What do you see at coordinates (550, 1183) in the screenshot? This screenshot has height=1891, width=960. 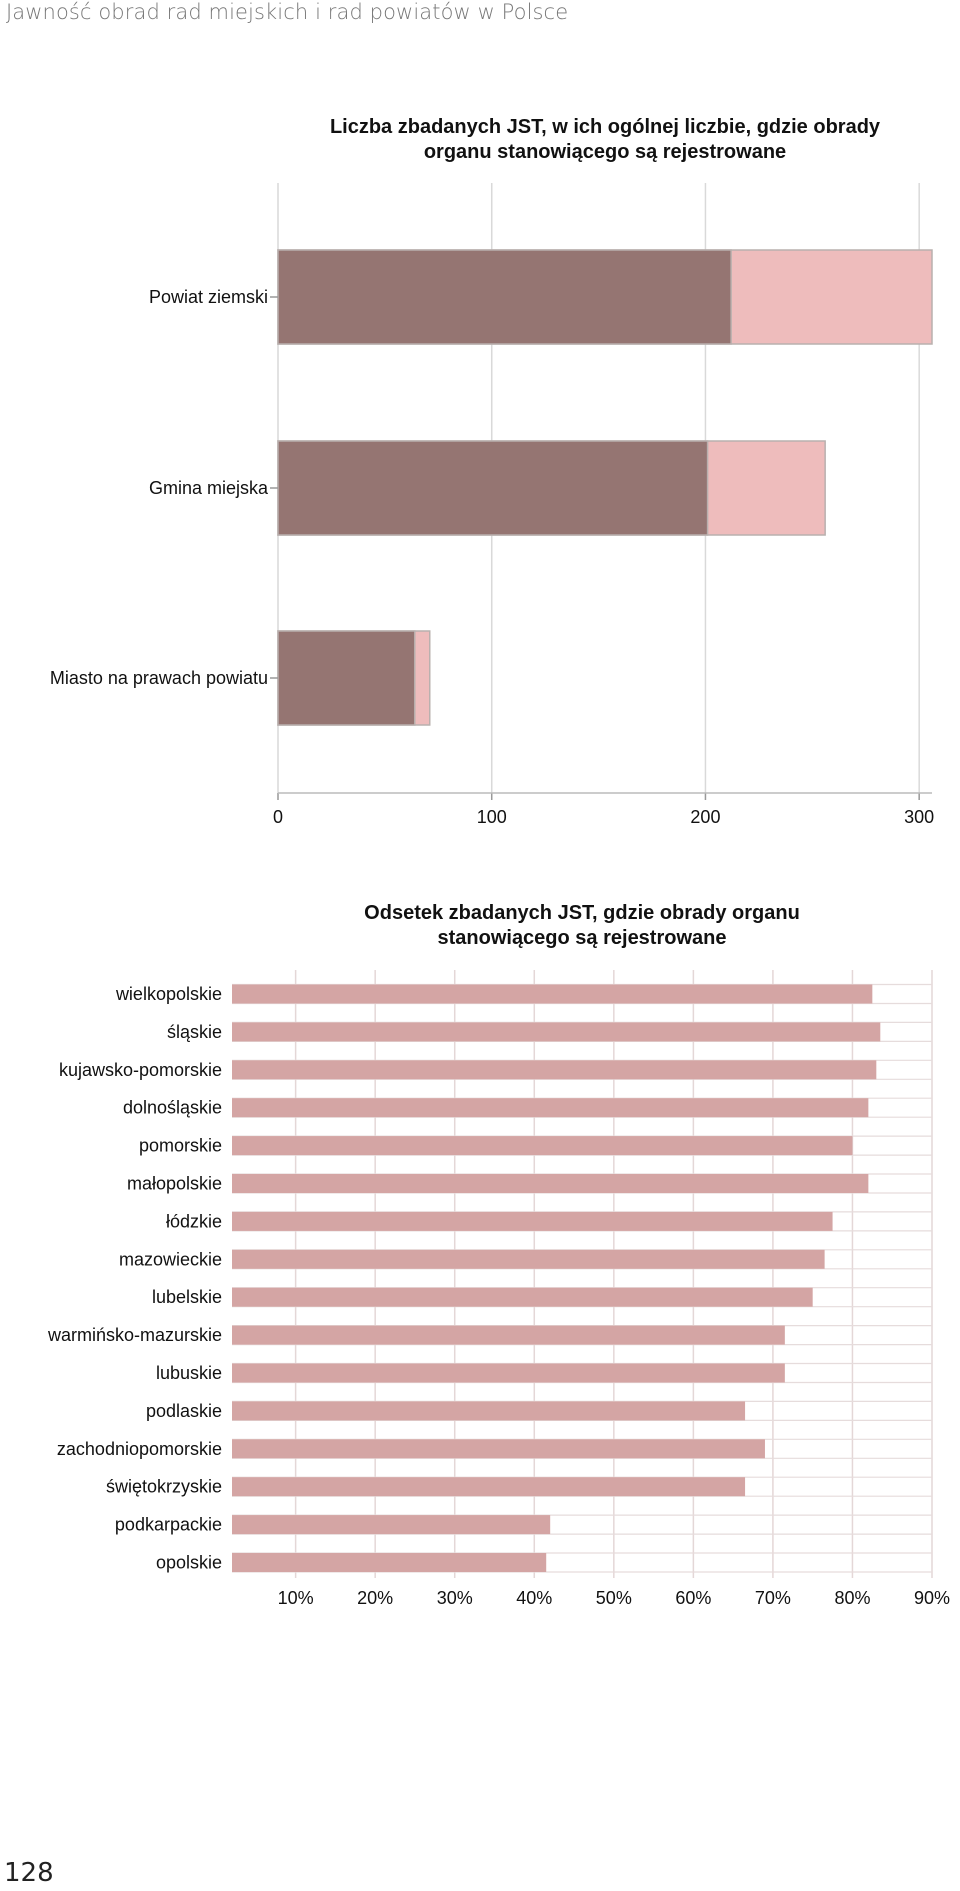 I see `bar-malopolskie` at bounding box center [550, 1183].